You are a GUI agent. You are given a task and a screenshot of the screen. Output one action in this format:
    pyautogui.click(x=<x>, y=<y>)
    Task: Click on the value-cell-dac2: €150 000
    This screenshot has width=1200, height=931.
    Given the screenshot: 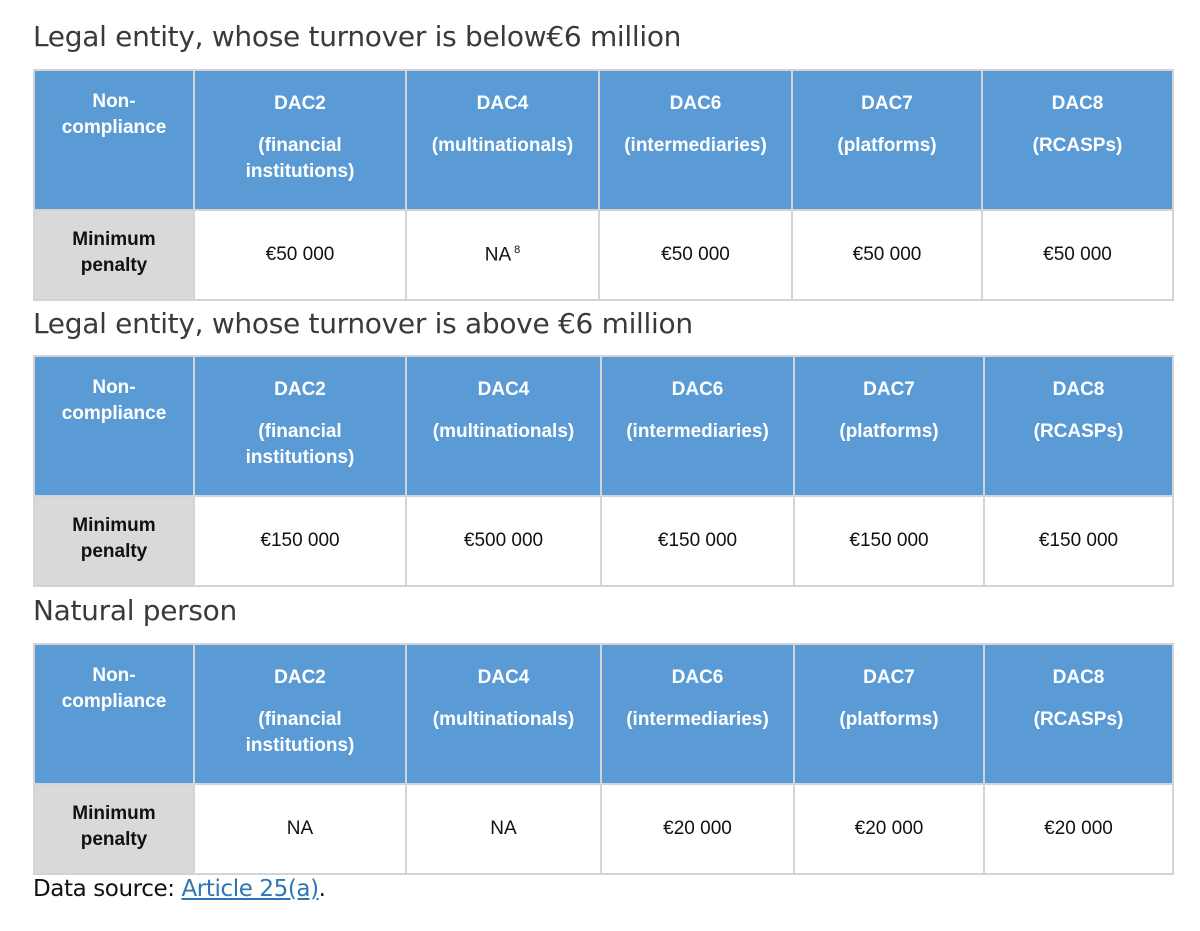 What is the action you would take?
    pyautogui.click(x=300, y=541)
    